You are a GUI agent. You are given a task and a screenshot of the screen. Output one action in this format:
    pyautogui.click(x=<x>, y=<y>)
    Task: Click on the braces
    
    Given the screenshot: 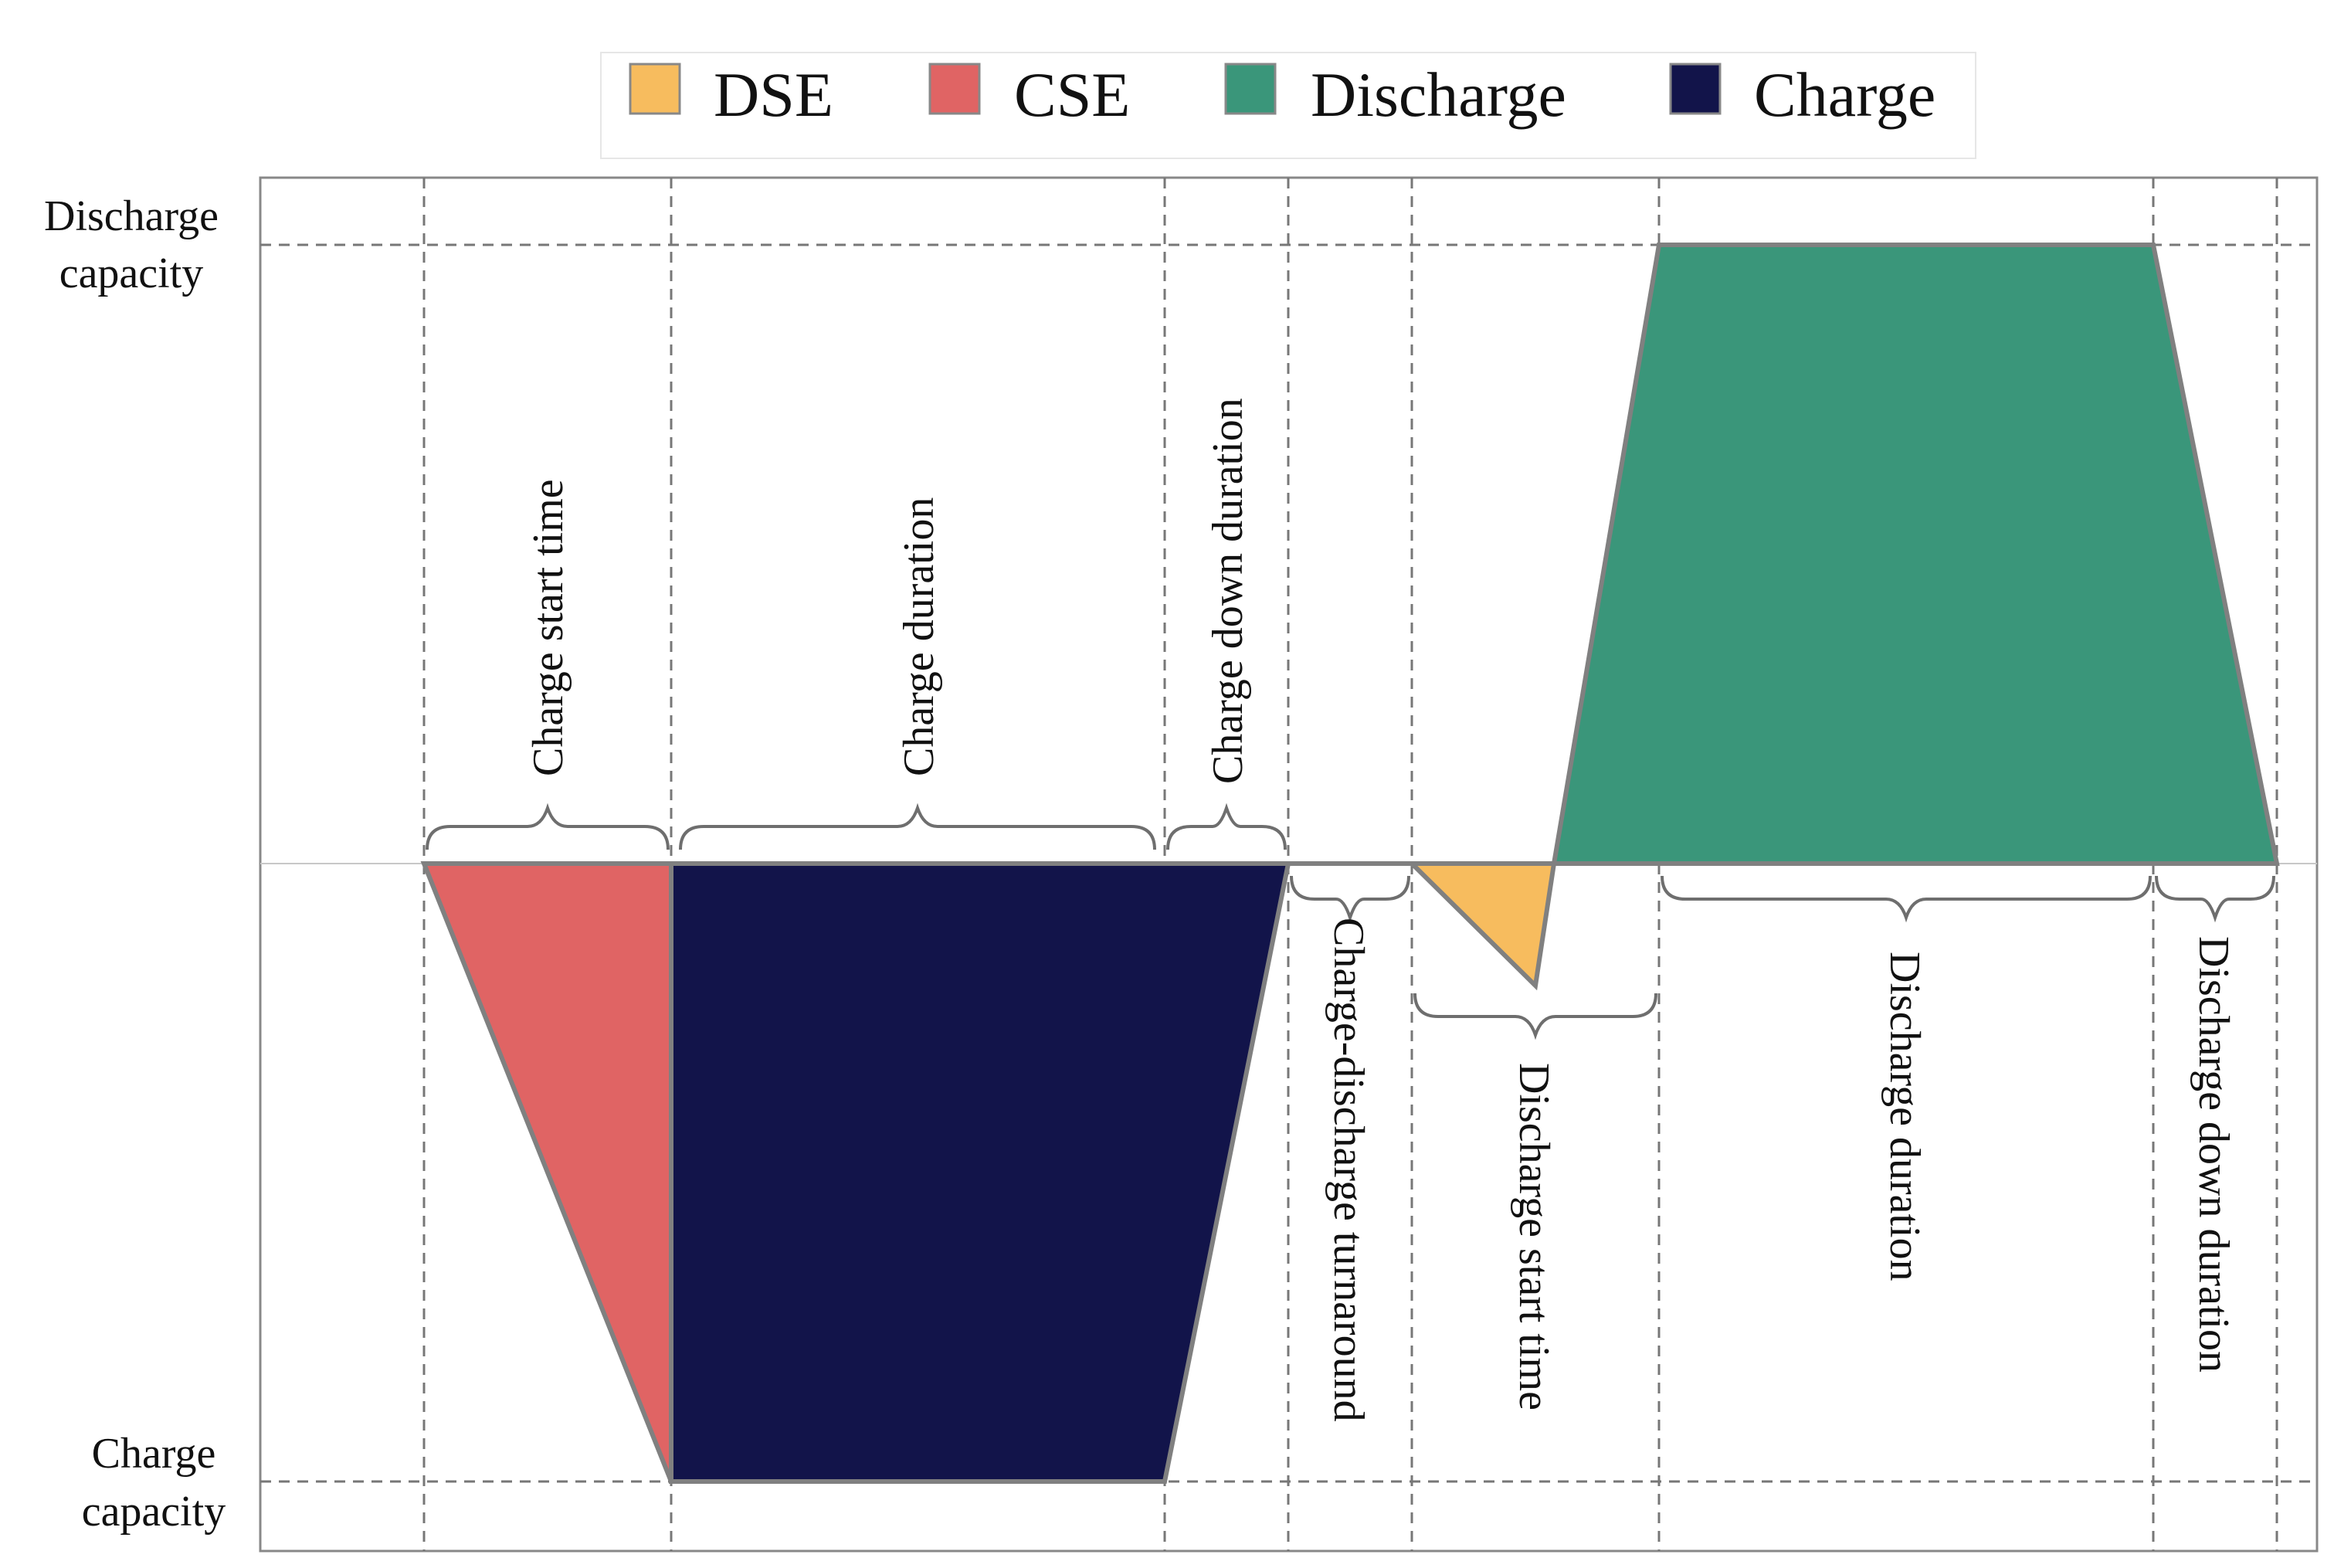 What is the action you would take?
    pyautogui.click(x=1350, y=921)
    